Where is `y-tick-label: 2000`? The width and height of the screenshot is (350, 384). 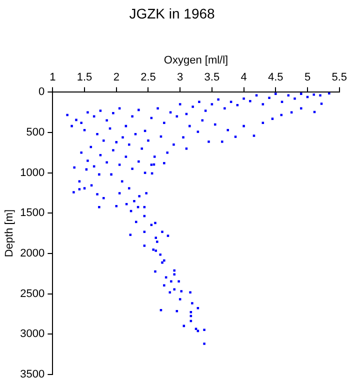
y-tick-label: 2000 is located at coordinates (32, 253).